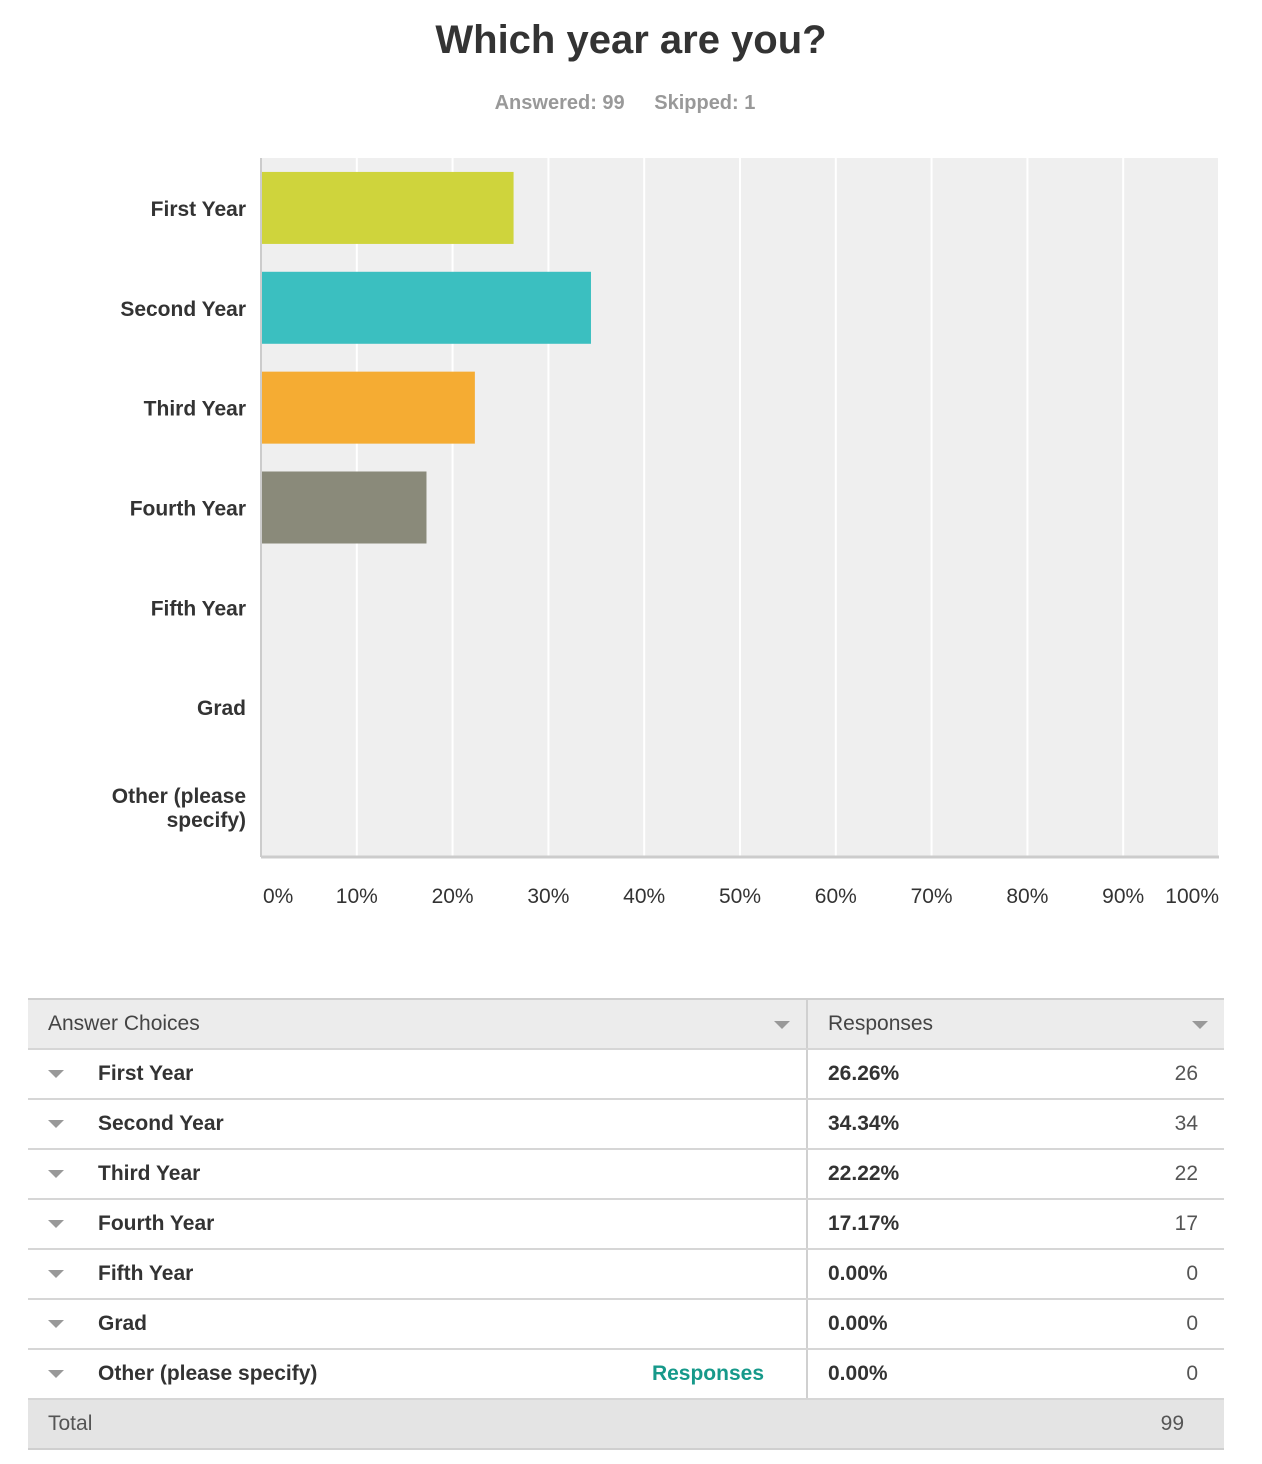 The height and width of the screenshot is (1464, 1262). What do you see at coordinates (881, 1023) in the screenshot?
I see `responses-header: Responses` at bounding box center [881, 1023].